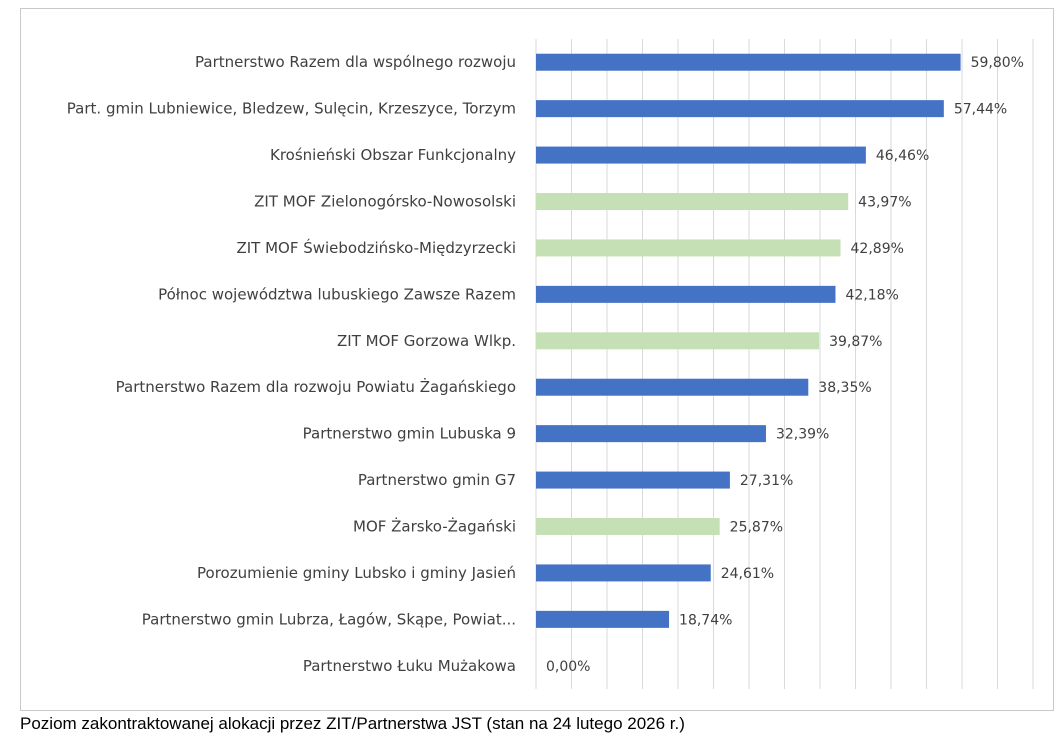 Image resolution: width=1063 pixels, height=743 pixels. What do you see at coordinates (393, 155) in the screenshot?
I see `category-label-2: Krośnieński Obszar Funkcjonalny` at bounding box center [393, 155].